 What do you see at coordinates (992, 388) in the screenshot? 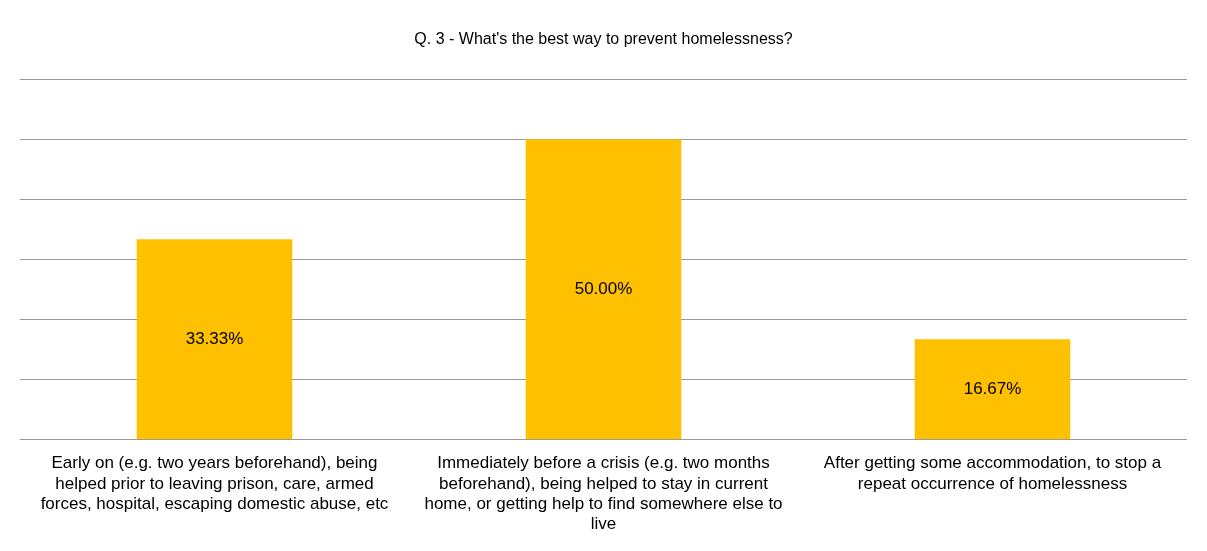
I see `data-label: 16.67%` at bounding box center [992, 388].